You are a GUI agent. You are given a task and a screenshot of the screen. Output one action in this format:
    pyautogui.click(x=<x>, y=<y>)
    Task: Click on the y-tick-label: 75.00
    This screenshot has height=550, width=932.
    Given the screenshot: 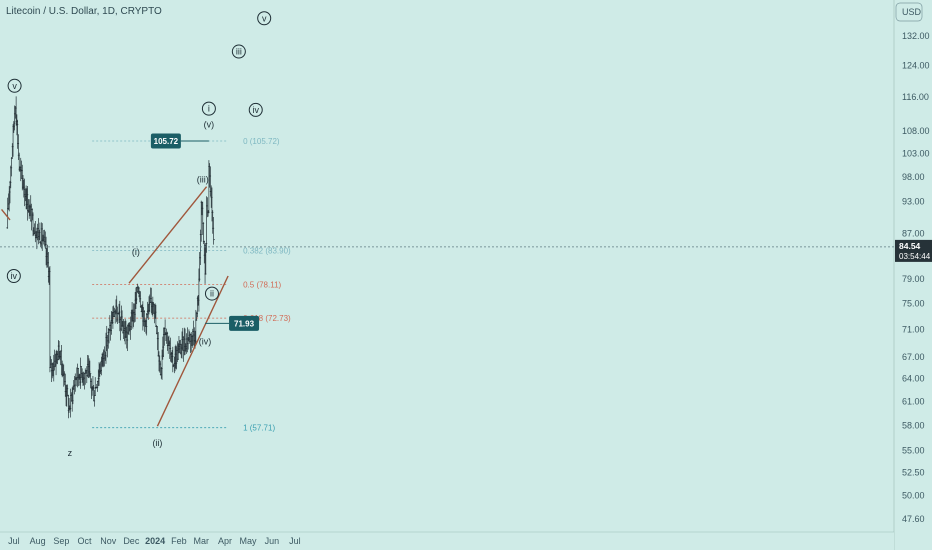 What is the action you would take?
    pyautogui.click(x=913, y=304)
    